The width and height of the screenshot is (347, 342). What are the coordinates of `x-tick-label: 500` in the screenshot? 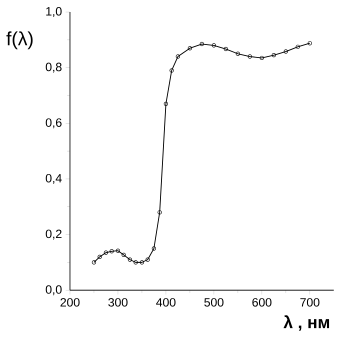 It's located at (214, 302).